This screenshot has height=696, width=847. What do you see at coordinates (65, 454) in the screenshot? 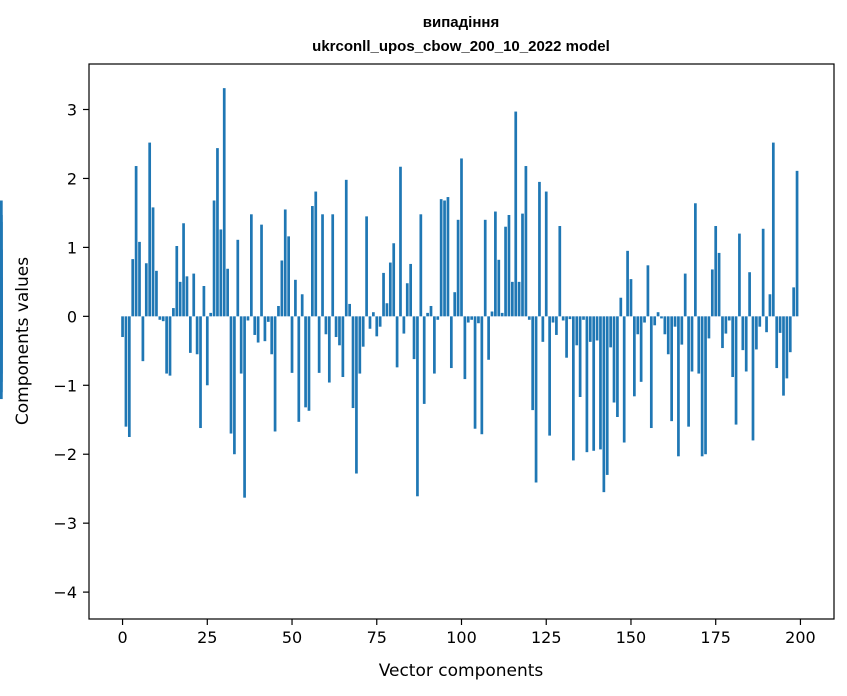
I see `y-tick-label: −2` at bounding box center [65, 454].